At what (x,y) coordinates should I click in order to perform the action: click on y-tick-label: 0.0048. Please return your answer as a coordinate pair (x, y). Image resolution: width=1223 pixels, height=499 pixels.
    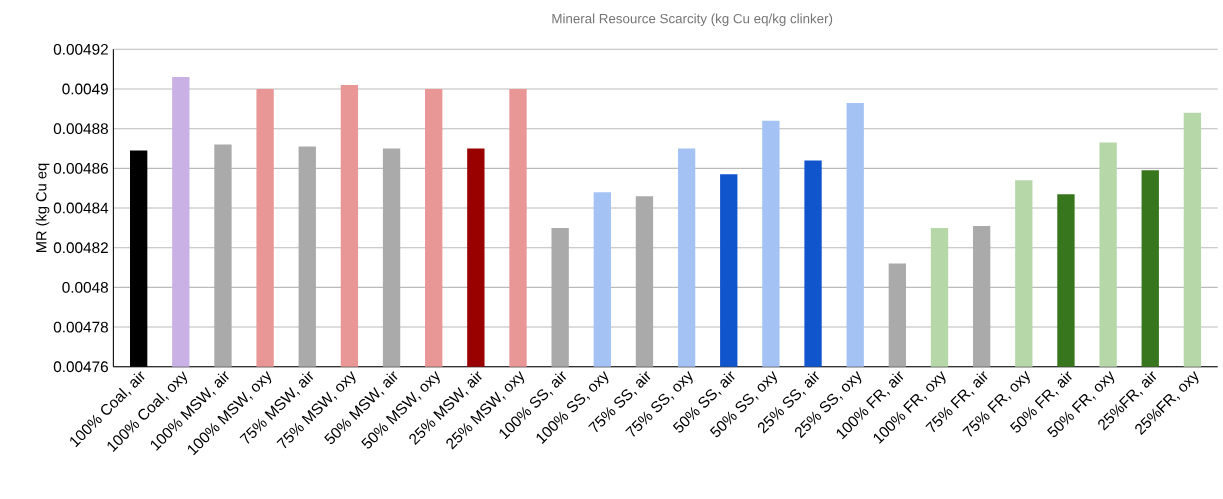
    Looking at the image, I should click on (85, 287).